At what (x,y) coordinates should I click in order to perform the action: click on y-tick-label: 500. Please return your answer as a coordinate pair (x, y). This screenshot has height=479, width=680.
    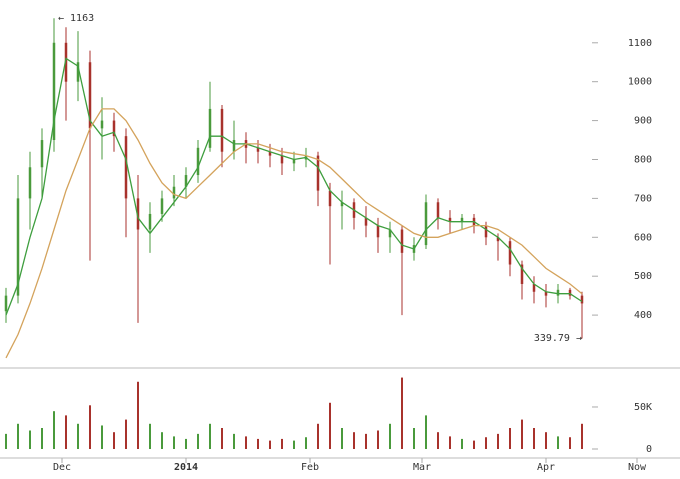
    Looking at the image, I should click on (643, 276).